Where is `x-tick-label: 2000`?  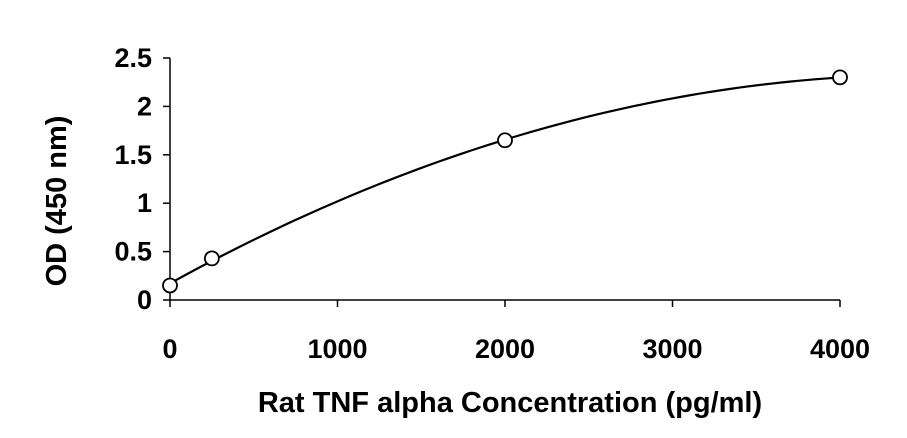 x-tick-label: 2000 is located at coordinates (505, 349).